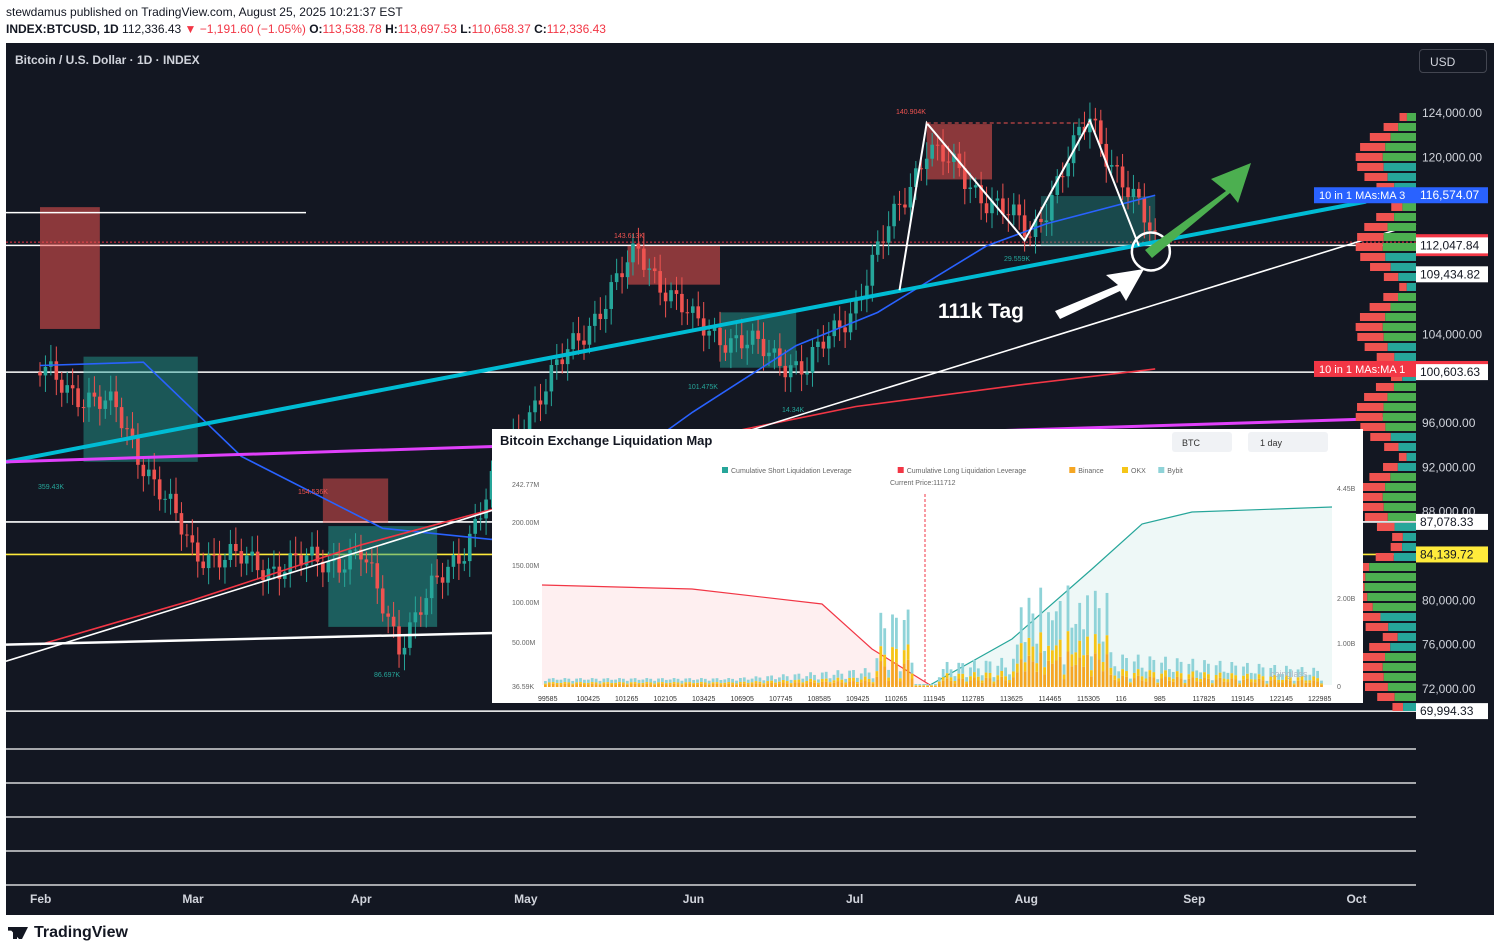 This screenshot has width=1500, height=951. Describe the element at coordinates (466, 29) in the screenshot. I see `low-label: L:` at that location.